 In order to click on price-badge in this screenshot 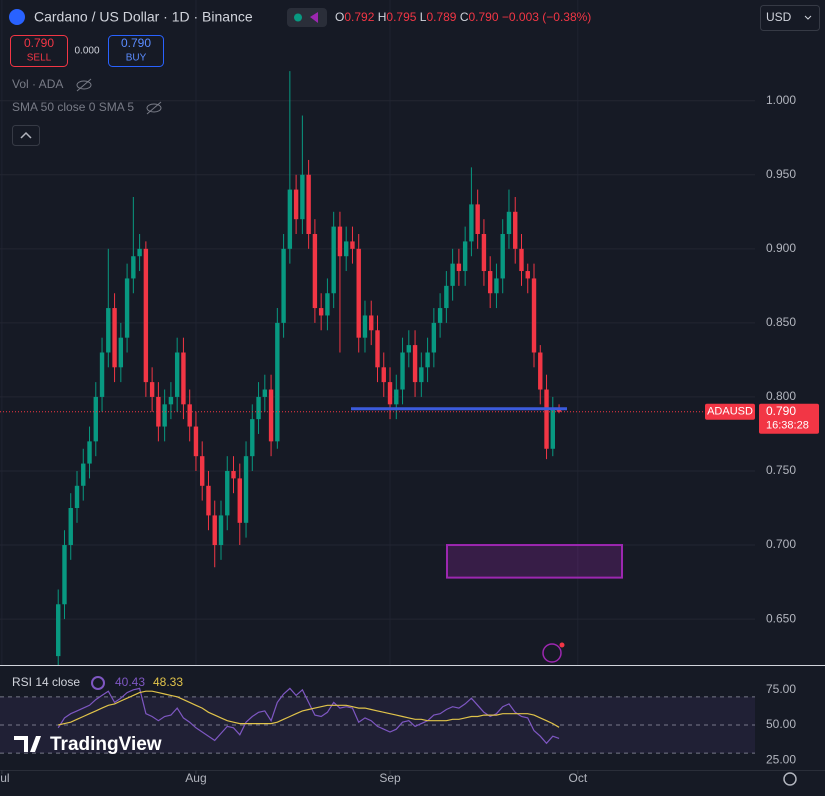, I will do `click(789, 418)`.